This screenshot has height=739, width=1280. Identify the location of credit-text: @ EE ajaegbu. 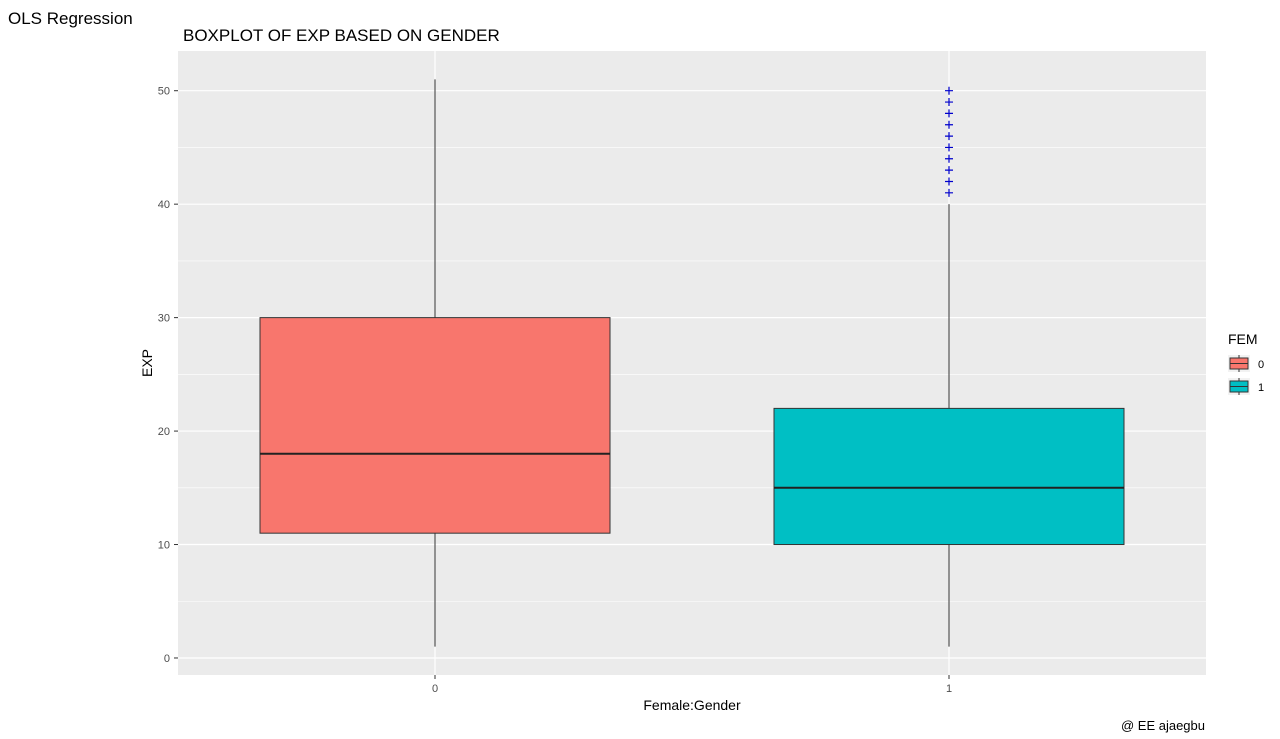
(1162, 725).